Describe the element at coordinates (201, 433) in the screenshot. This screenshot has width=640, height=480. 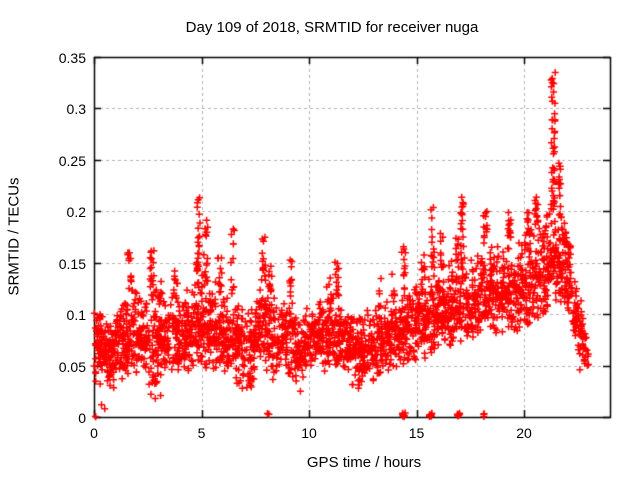
I see `x-tick-label: 5` at that location.